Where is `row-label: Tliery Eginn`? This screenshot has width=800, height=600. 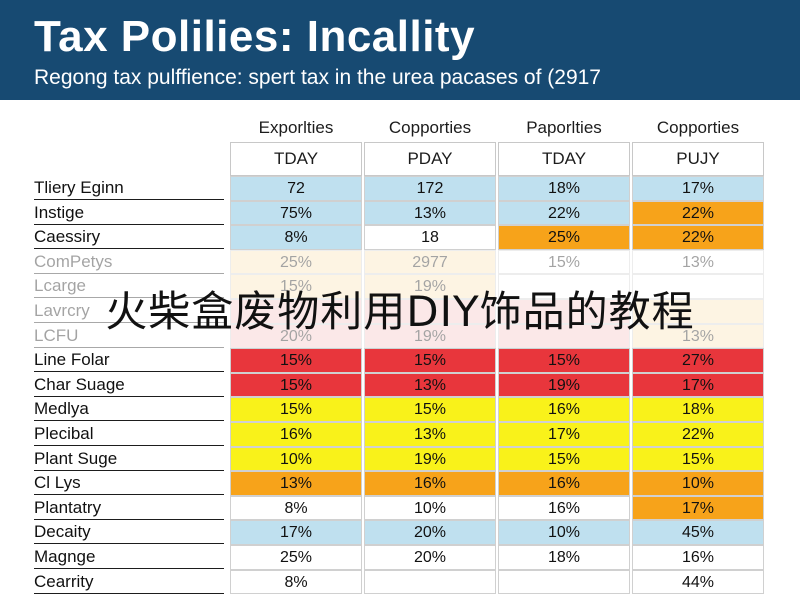
row-label: Tliery Eginn is located at coordinates (129, 189).